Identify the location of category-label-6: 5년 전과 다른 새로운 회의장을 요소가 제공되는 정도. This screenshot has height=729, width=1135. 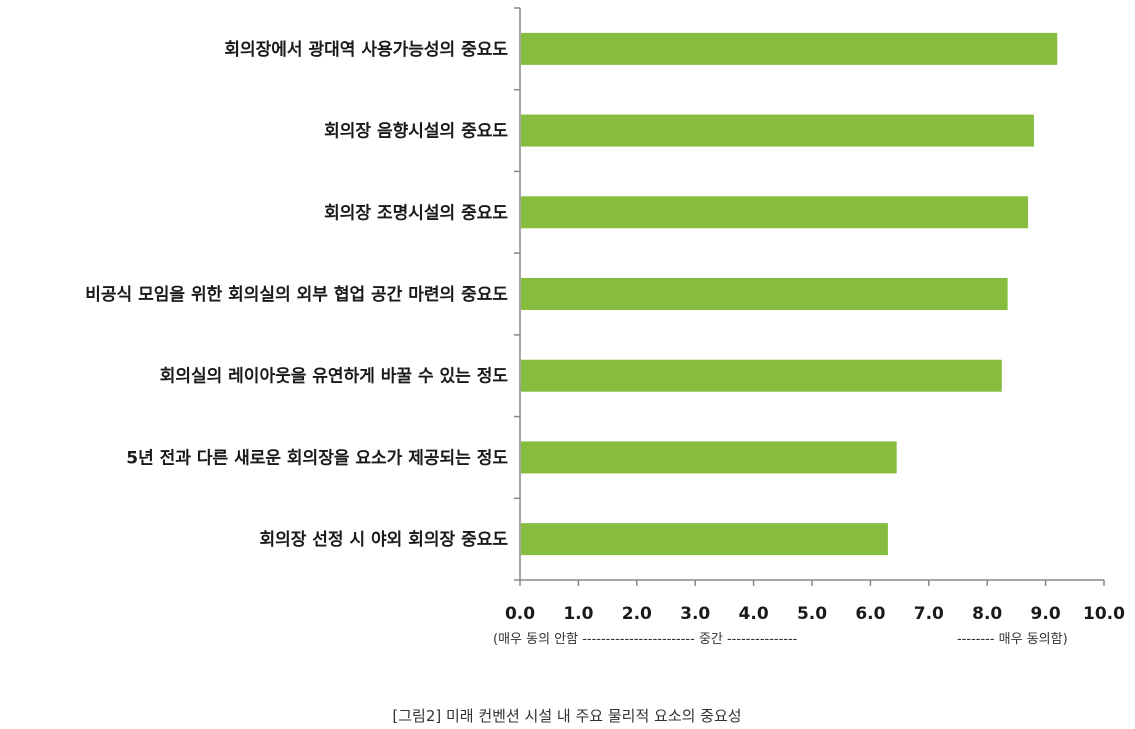
(317, 458).